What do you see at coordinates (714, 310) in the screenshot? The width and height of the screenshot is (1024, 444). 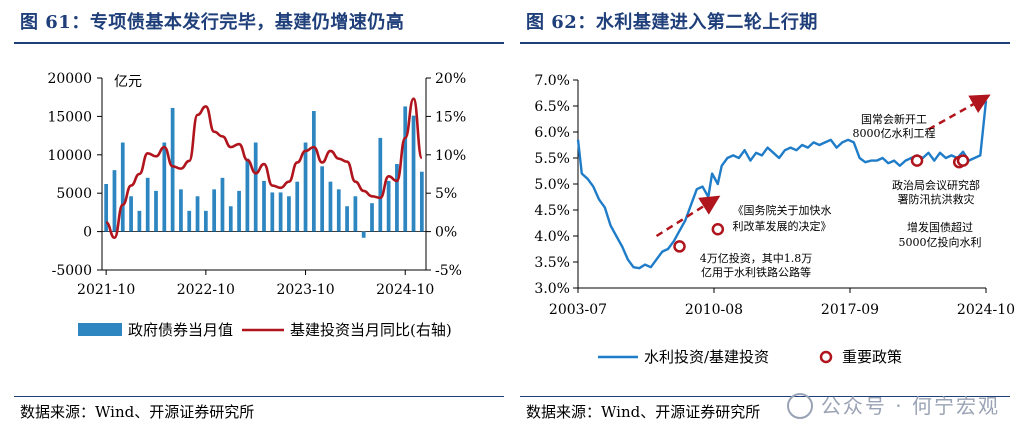 I see `x-tick-label: 2010-08` at bounding box center [714, 310].